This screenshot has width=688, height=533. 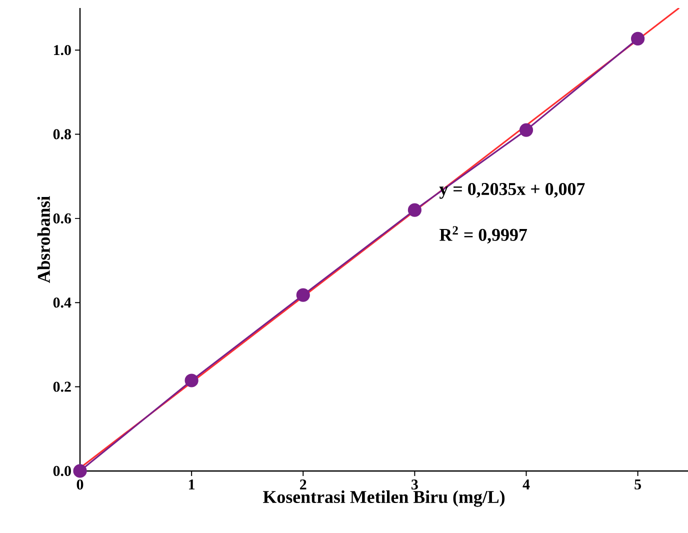 What do you see at coordinates (80, 485) in the screenshot?
I see `x-tick-label: 0` at bounding box center [80, 485].